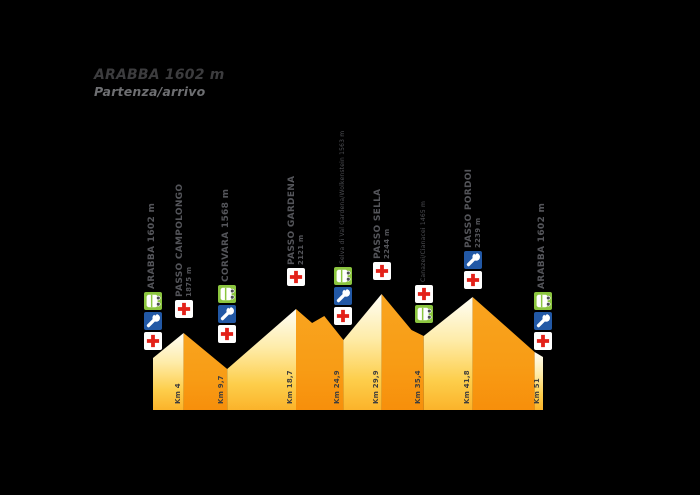  I want to click on page-subtitle: Partenza/arrivo, so click(150, 91).